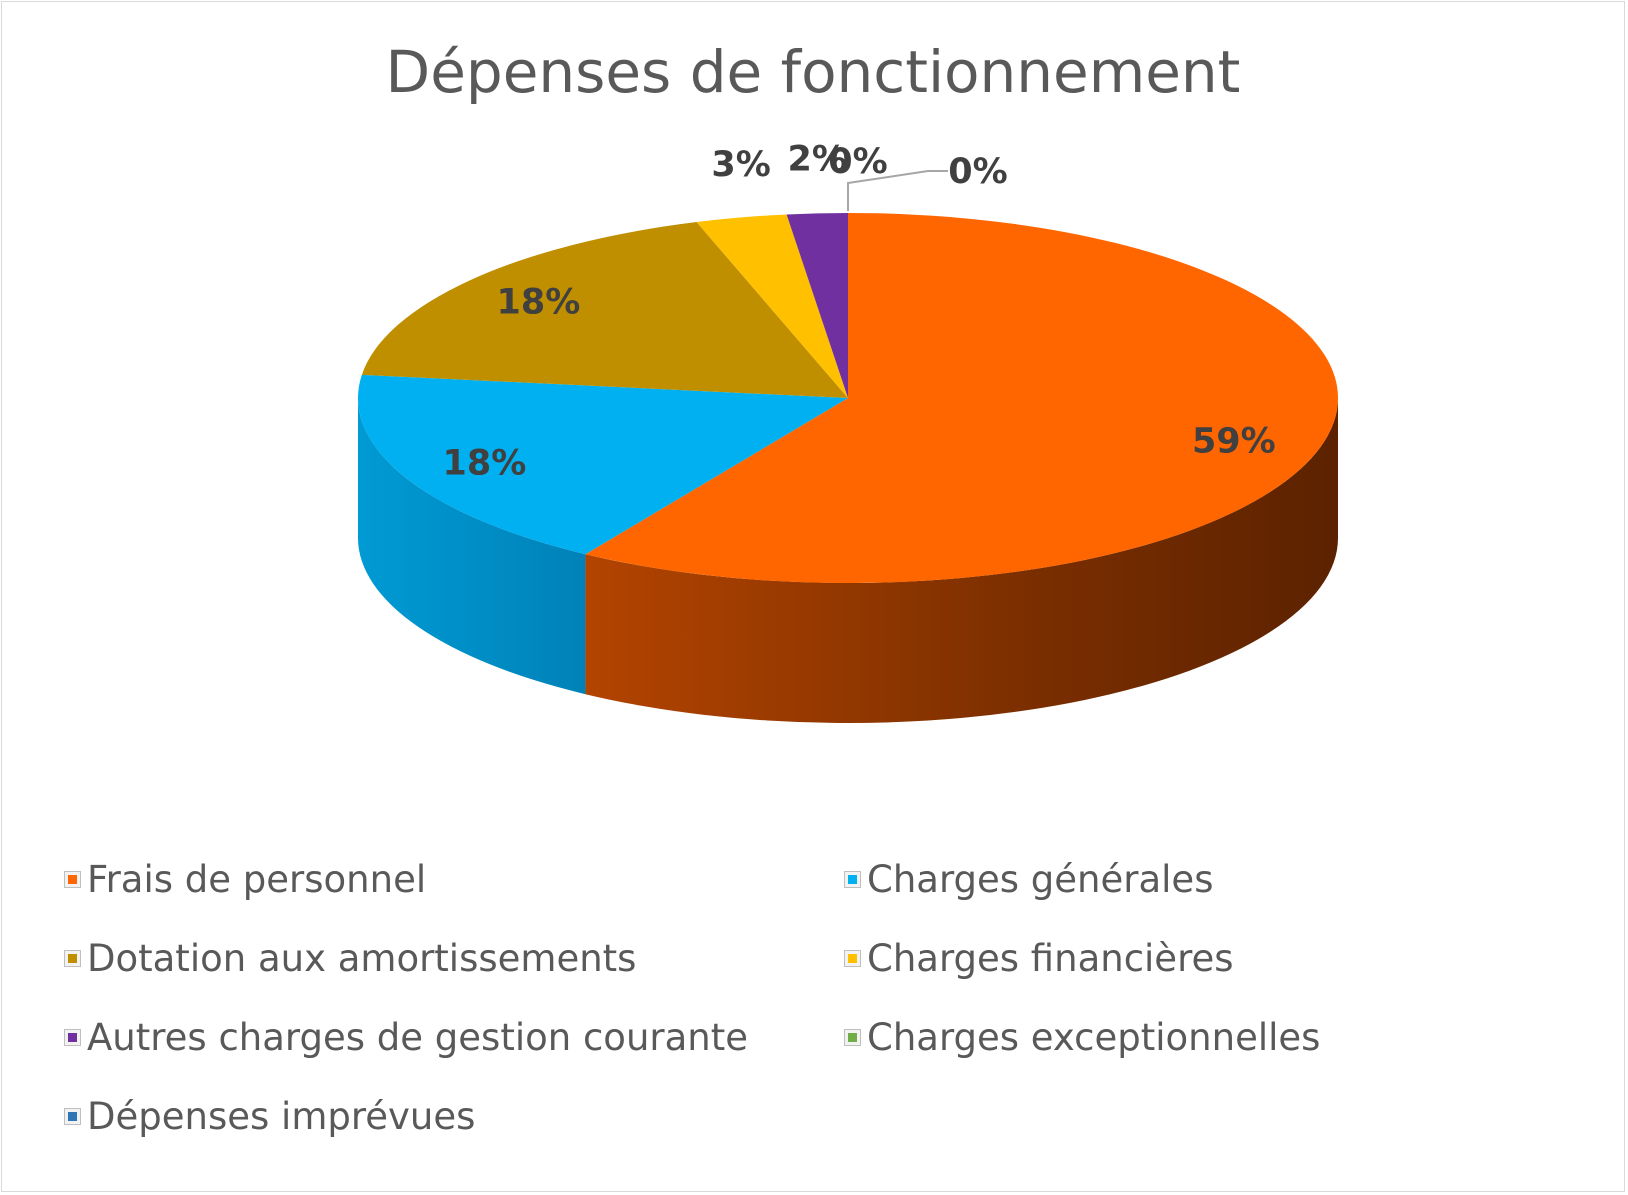  Describe the element at coordinates (772, 306) in the screenshot. I see `pie-slice-charges-financieres` at that location.